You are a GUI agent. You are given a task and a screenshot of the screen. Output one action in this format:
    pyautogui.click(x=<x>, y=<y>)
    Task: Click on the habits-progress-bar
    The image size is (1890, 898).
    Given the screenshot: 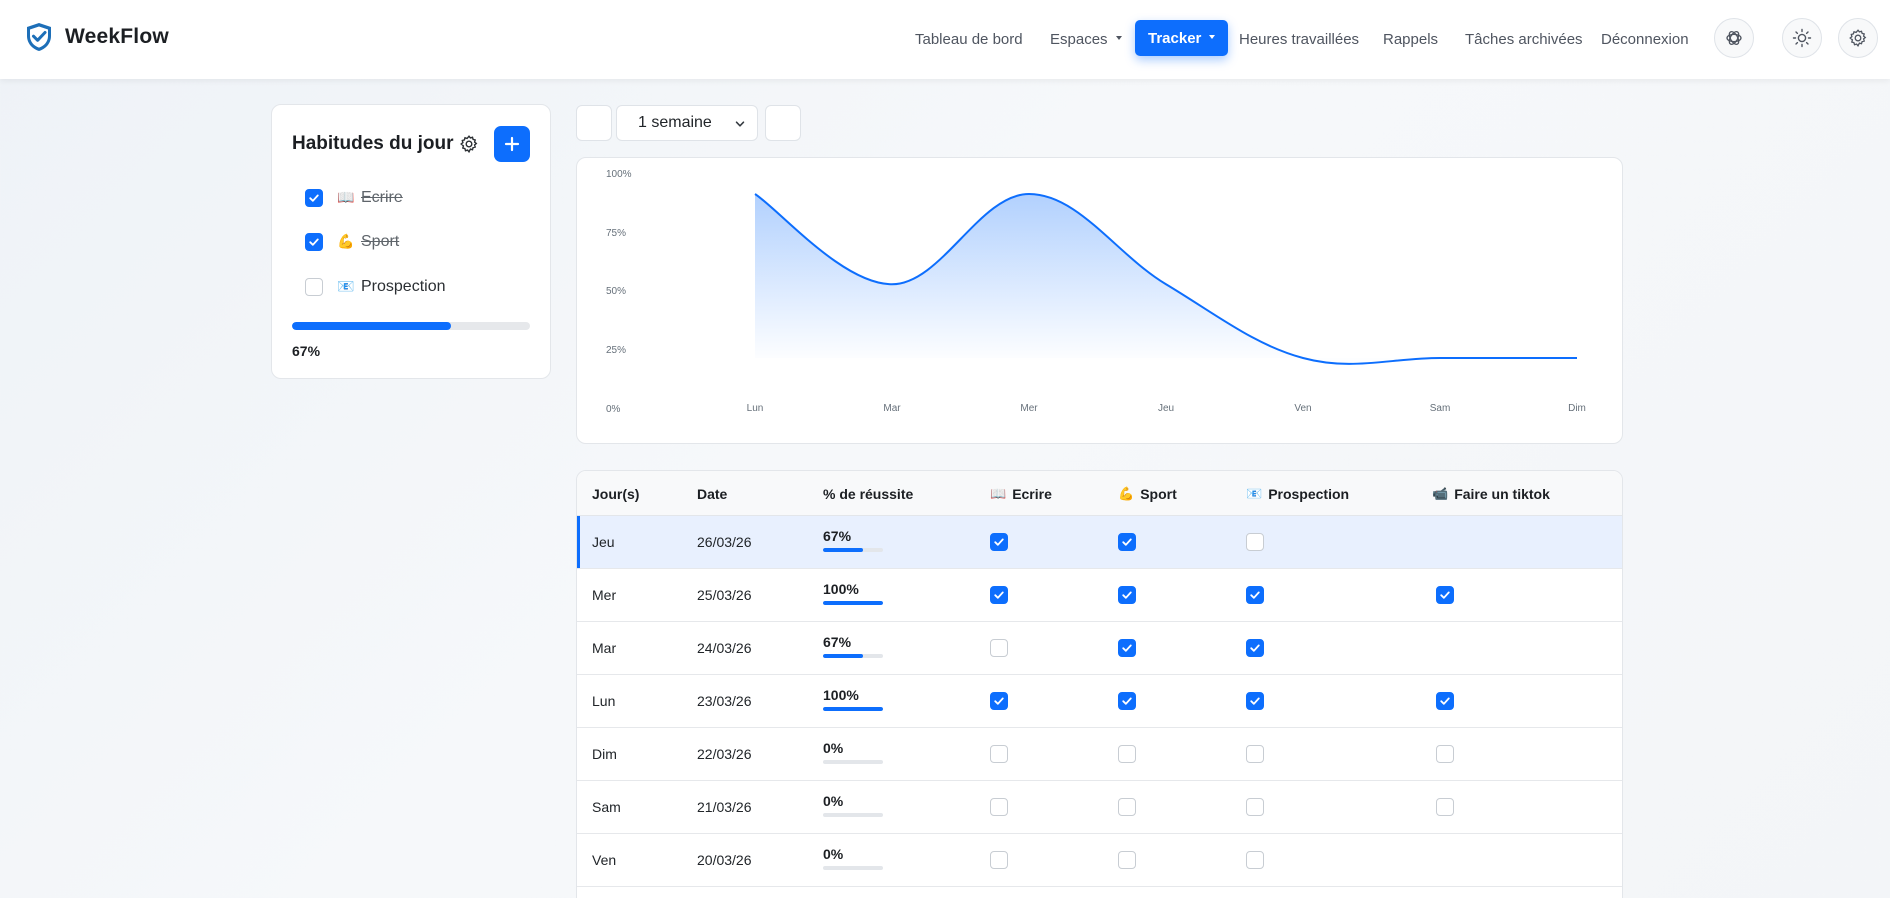 What is the action you would take?
    pyautogui.click(x=411, y=326)
    